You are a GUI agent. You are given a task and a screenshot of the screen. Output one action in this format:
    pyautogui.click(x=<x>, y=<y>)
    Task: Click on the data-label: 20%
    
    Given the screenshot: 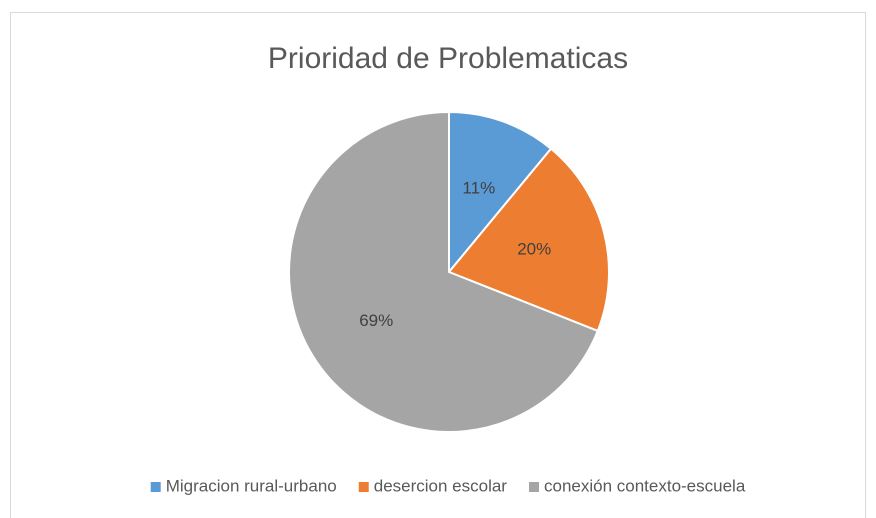 What is the action you would take?
    pyautogui.click(x=534, y=249)
    